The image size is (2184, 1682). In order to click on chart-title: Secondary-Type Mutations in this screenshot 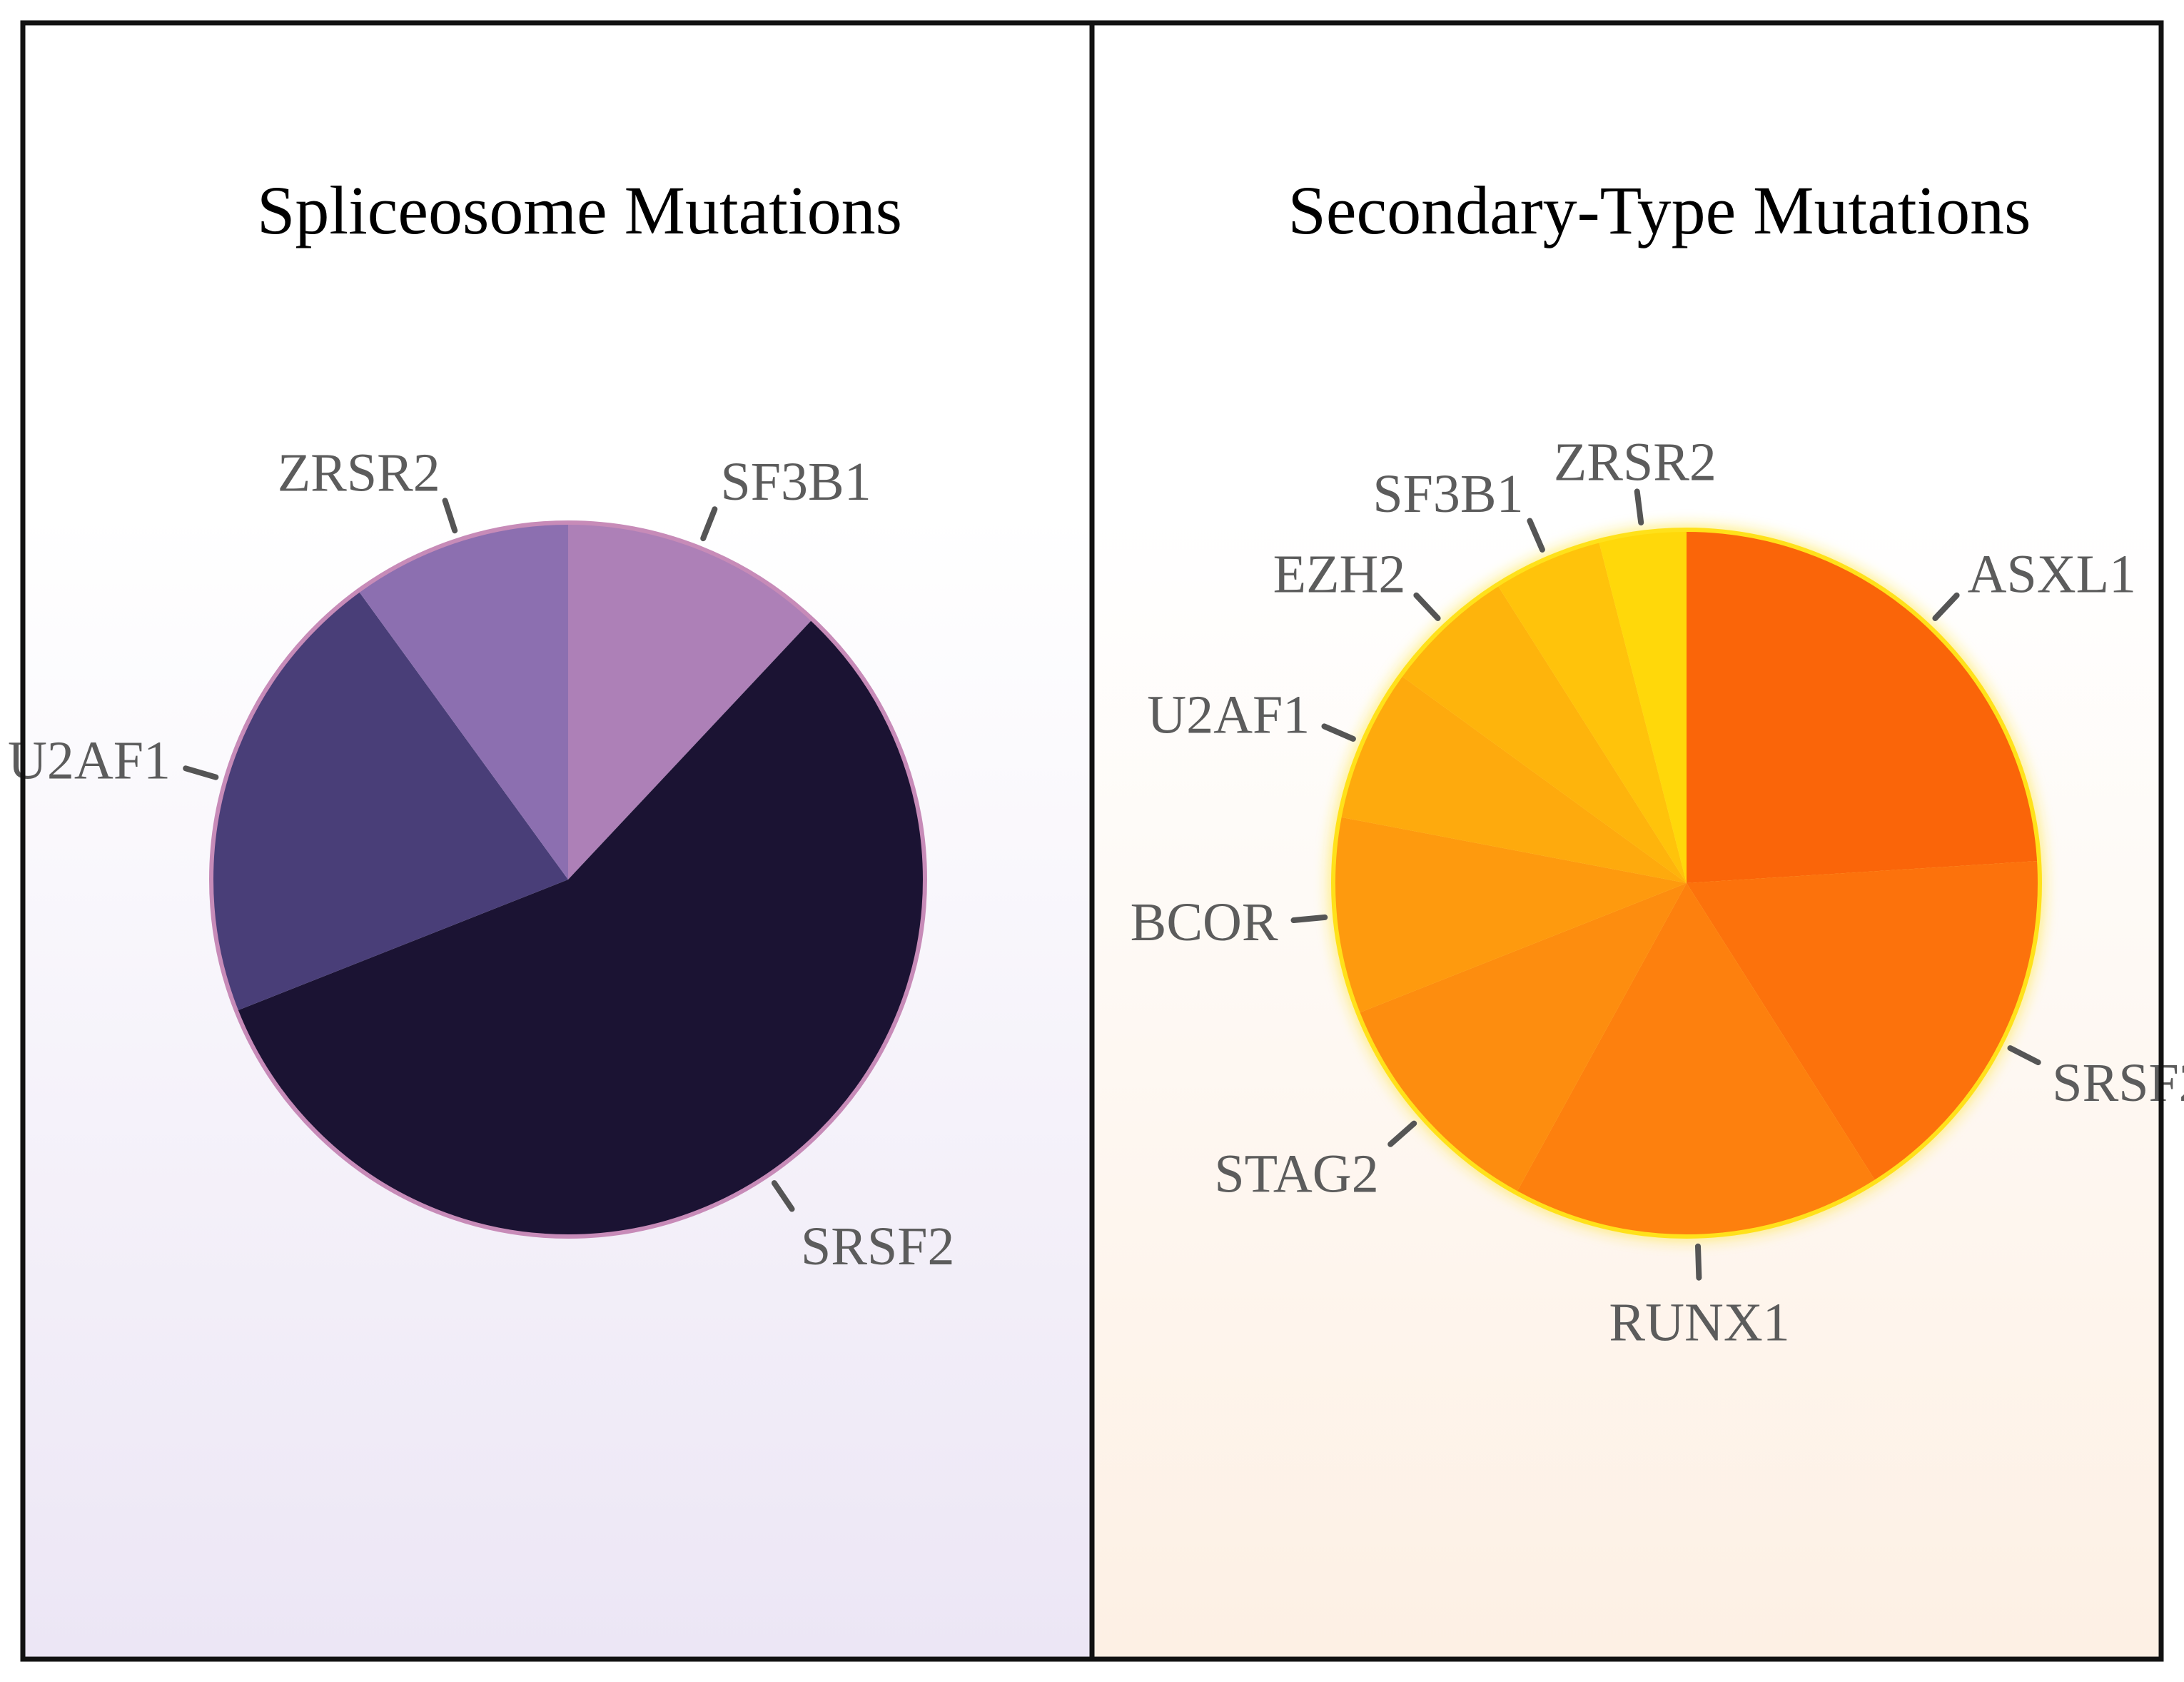, I will do `click(1659, 210)`.